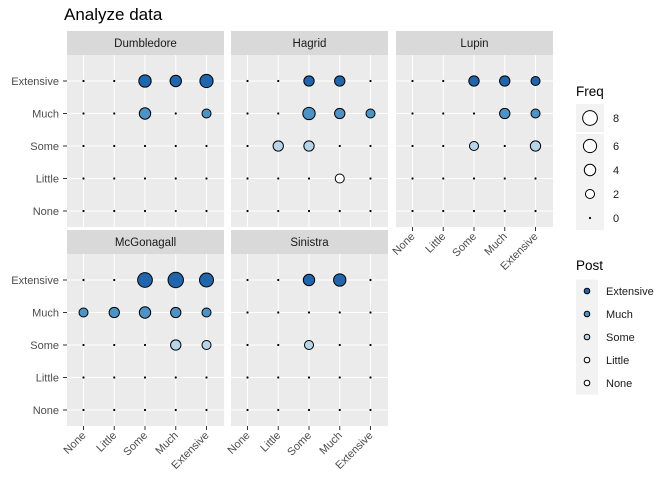 Image resolution: width=672 pixels, height=480 pixels. What do you see at coordinates (619, 315) in the screenshot?
I see `legend-post-label: Much` at bounding box center [619, 315].